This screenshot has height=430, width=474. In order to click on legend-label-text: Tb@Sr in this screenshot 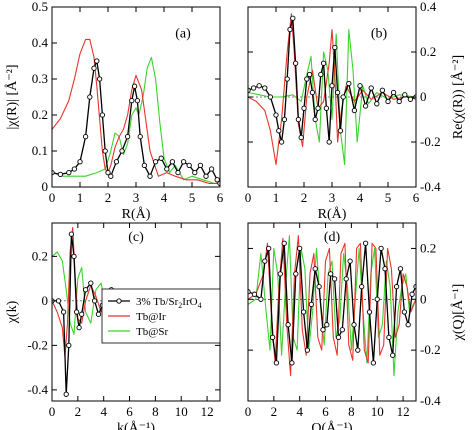, I will do `click(152, 332)`.